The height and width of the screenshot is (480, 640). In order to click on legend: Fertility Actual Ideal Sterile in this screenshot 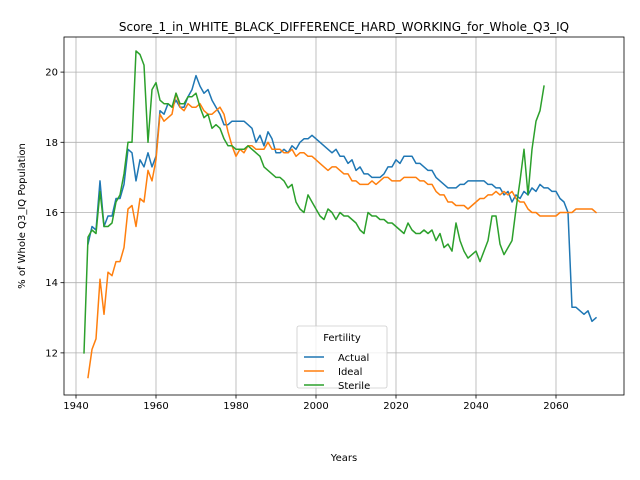, I will do `click(342, 358)`.